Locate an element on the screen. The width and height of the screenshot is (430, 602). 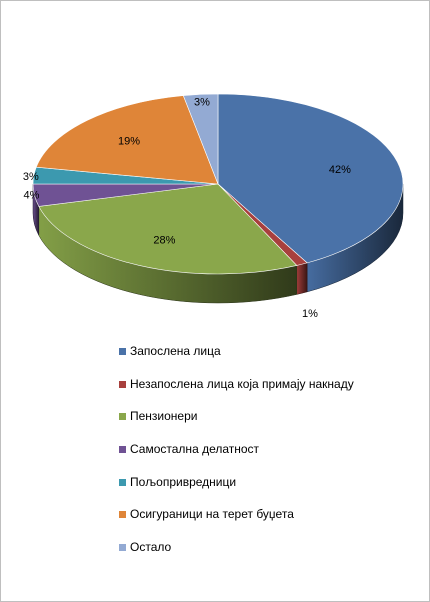
pie-data-label: 4% is located at coordinates (32, 195).